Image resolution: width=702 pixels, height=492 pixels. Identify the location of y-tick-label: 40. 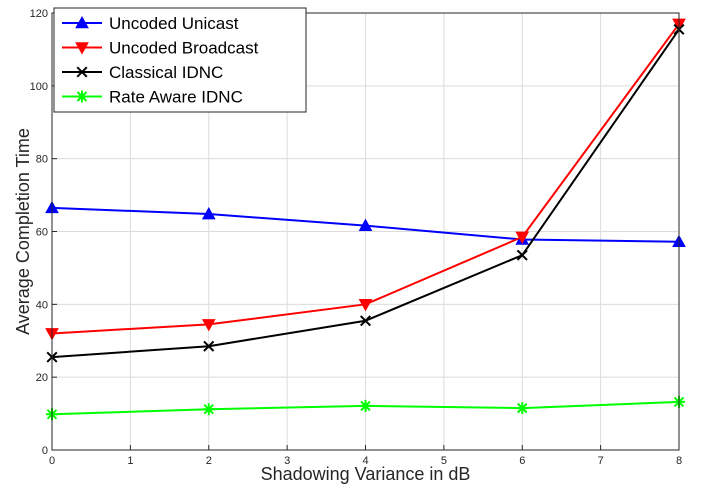
(42, 305).